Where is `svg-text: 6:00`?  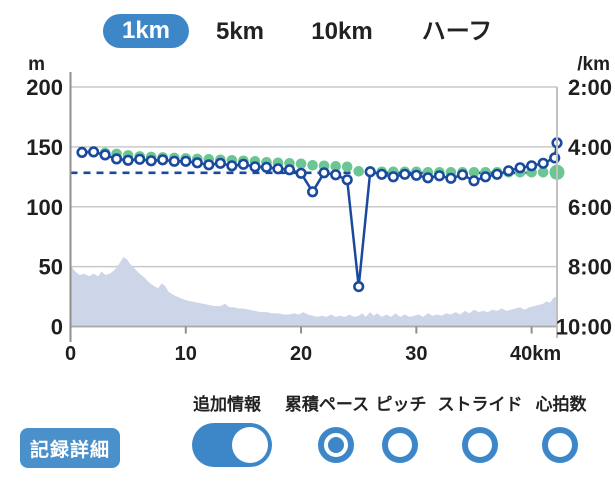
svg-text: 6:00 is located at coordinates (590, 207).